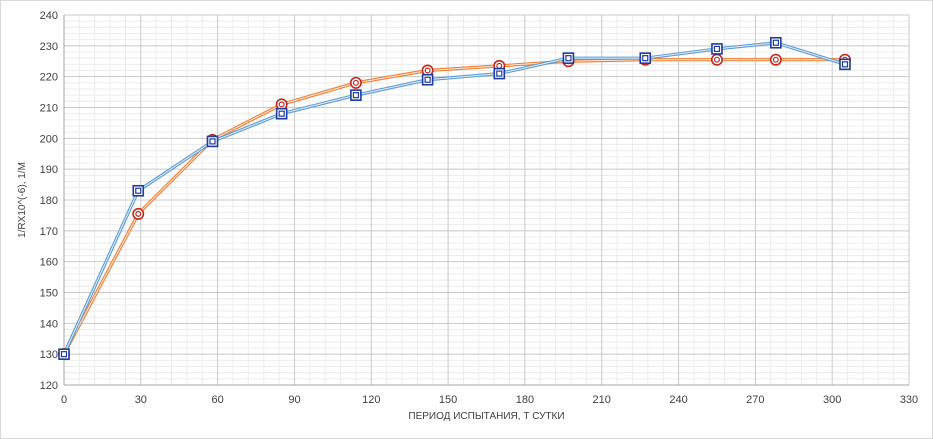 The image size is (933, 439). What do you see at coordinates (489, 400) in the screenshot?
I see `x-tick-labels: 0 30 60 90 120 150 180 210 240 270 300 330` at bounding box center [489, 400].